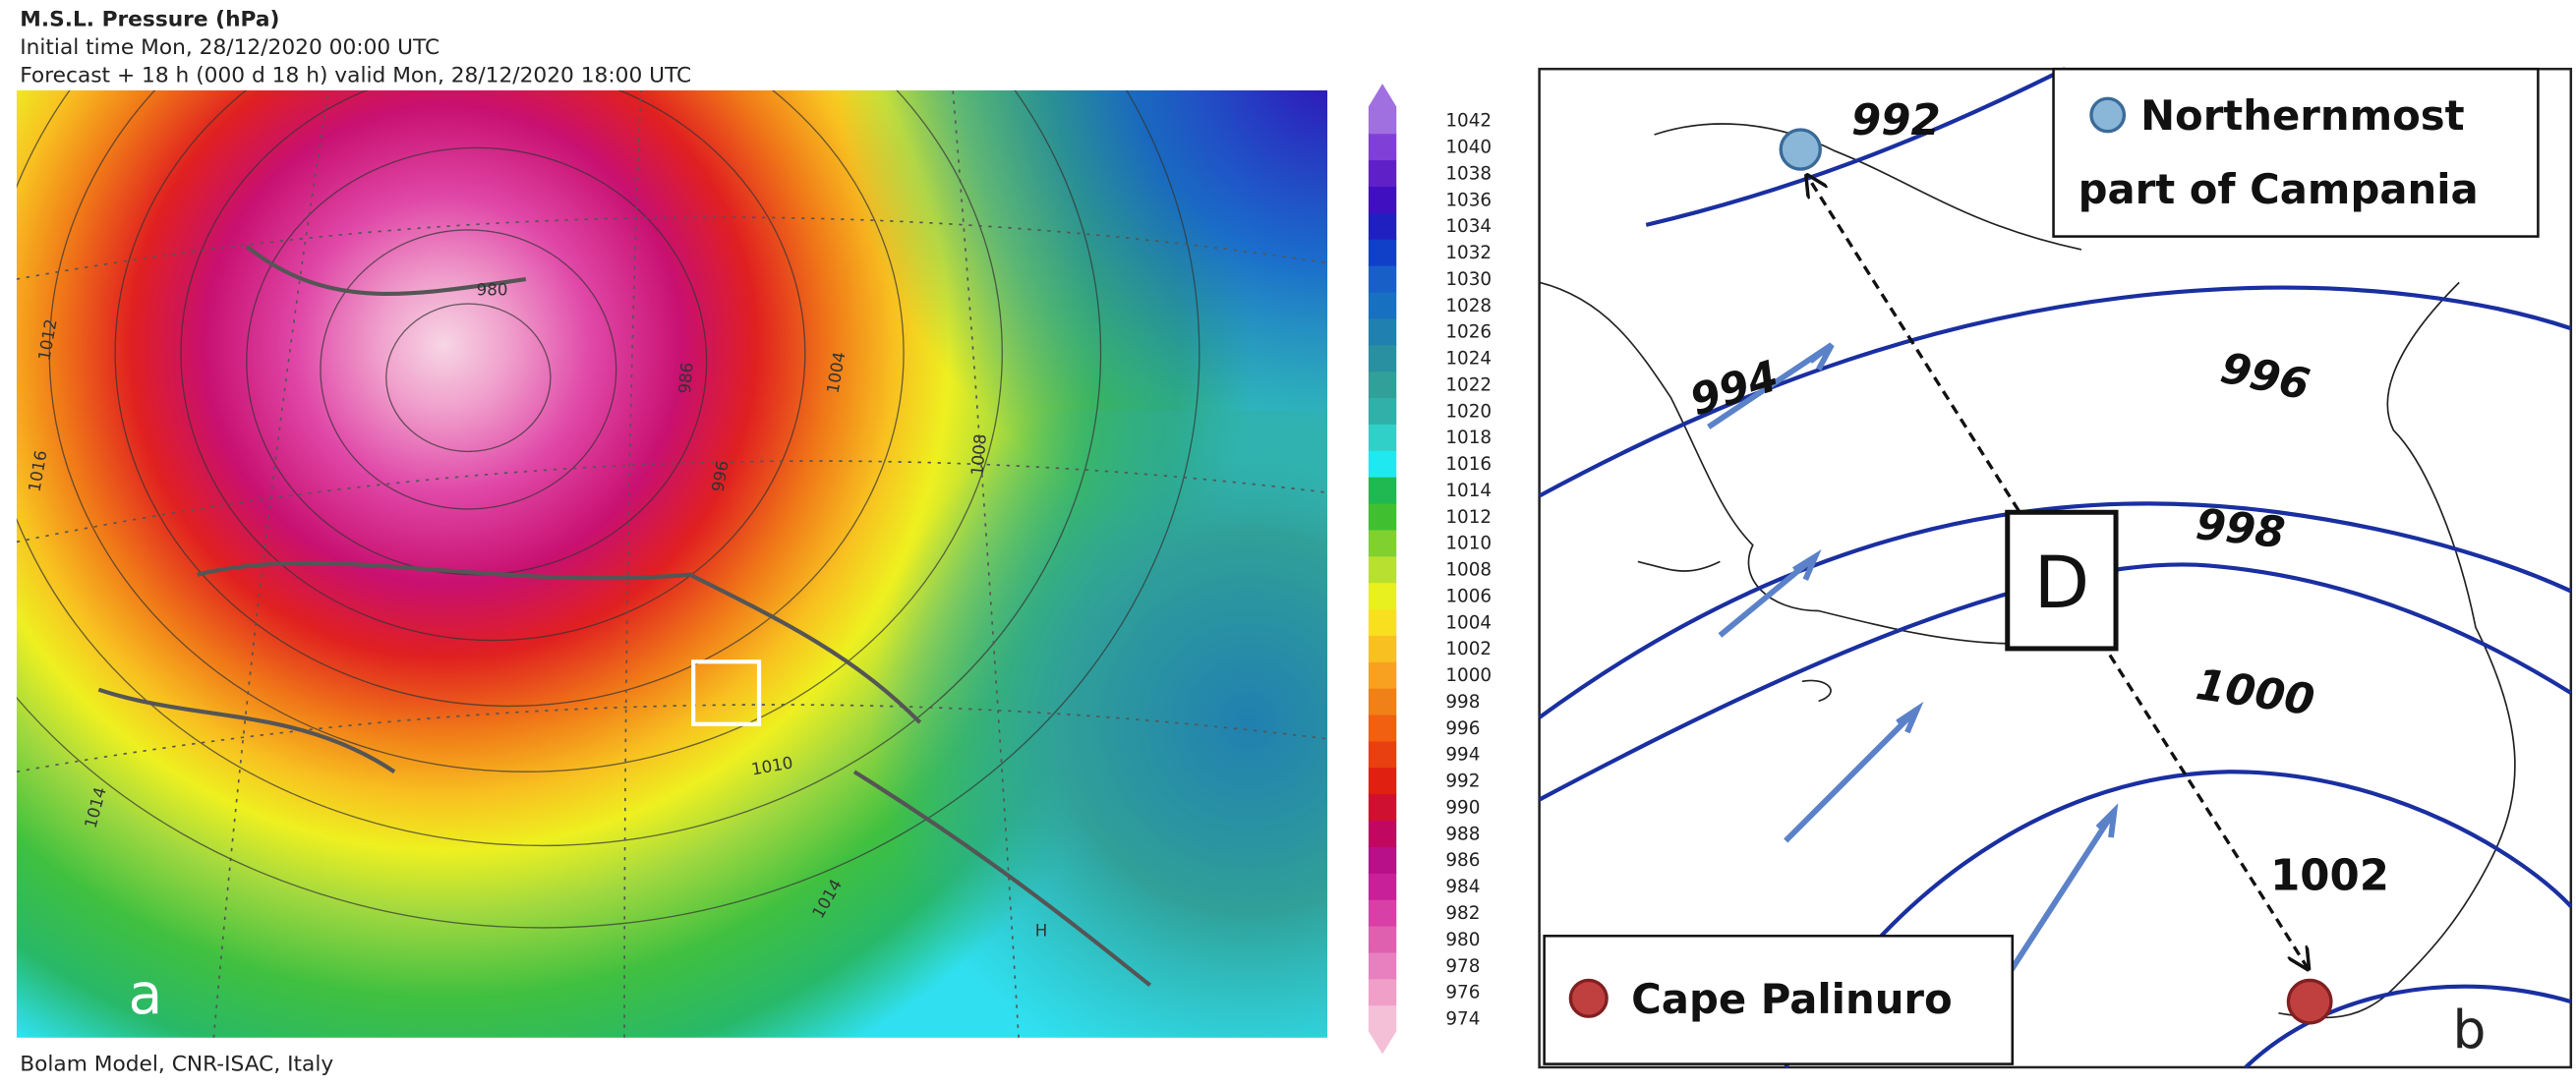 This screenshot has height=1087, width=2576. Describe the element at coordinates (1468, 438) in the screenshot. I see `colorbar-label: 1018` at that location.